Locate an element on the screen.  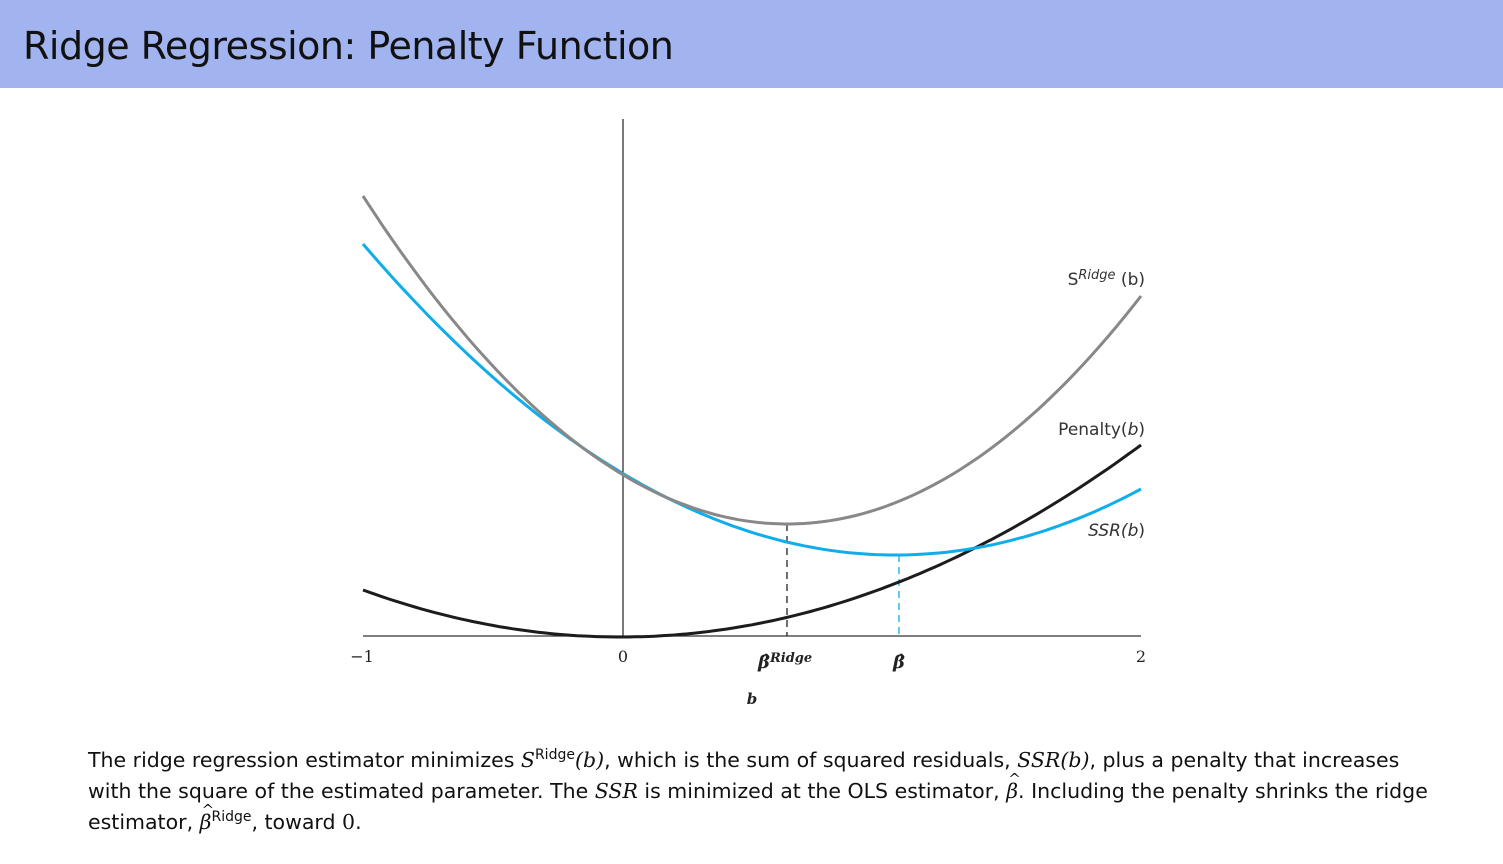
s-ridge-label-sup: Ridge is located at coordinates (1096, 275).